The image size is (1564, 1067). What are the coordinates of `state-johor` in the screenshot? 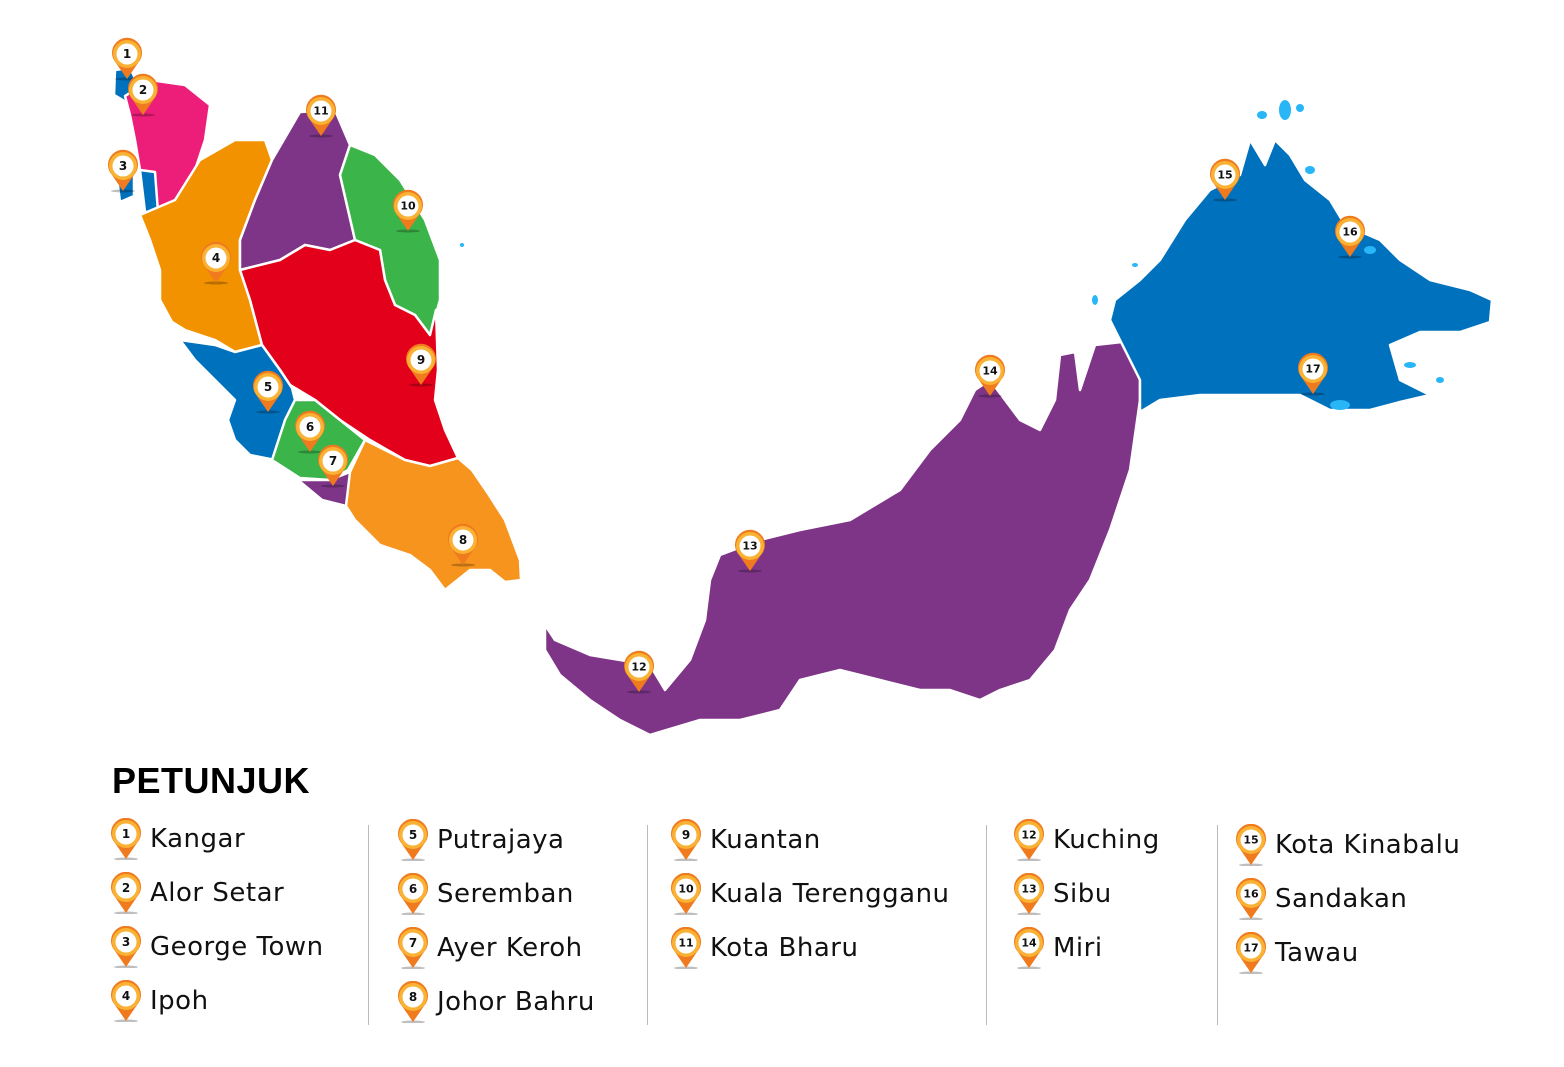 It's located at (433, 515).